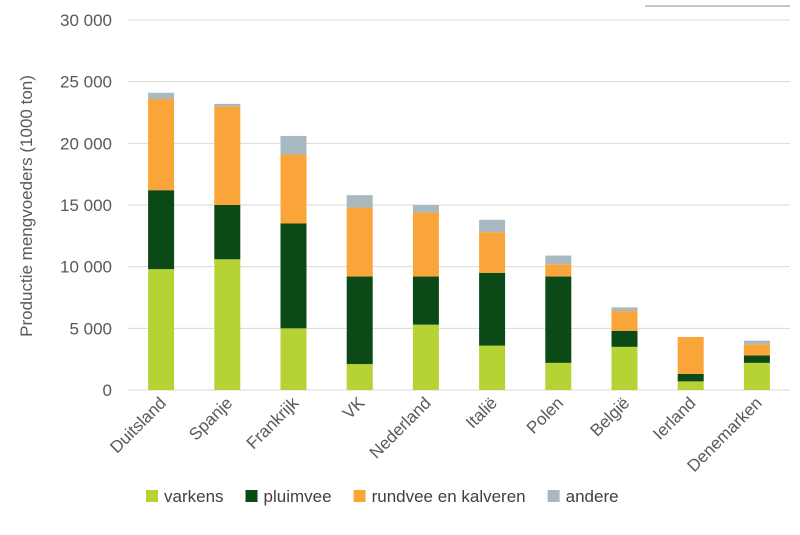  What do you see at coordinates (609, 416) in the screenshot?
I see `x-category-label: België` at bounding box center [609, 416].